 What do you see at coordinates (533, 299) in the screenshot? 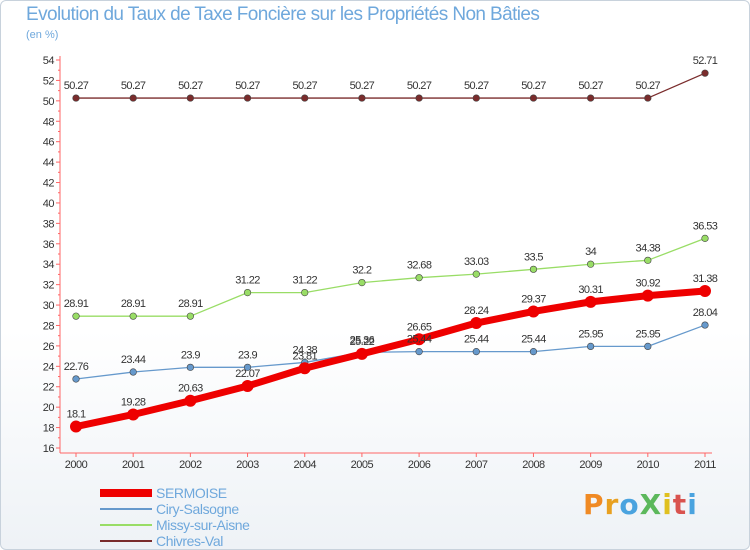
I see `data-label: 29.37` at bounding box center [533, 299].